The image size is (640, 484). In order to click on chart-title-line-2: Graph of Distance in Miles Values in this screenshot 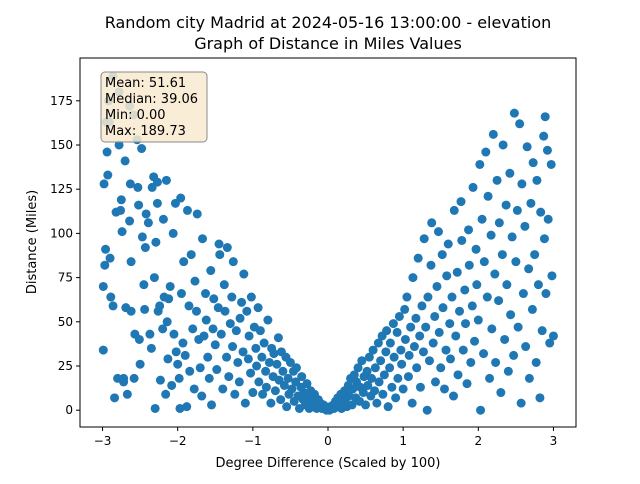, I will do `click(328, 43)`.